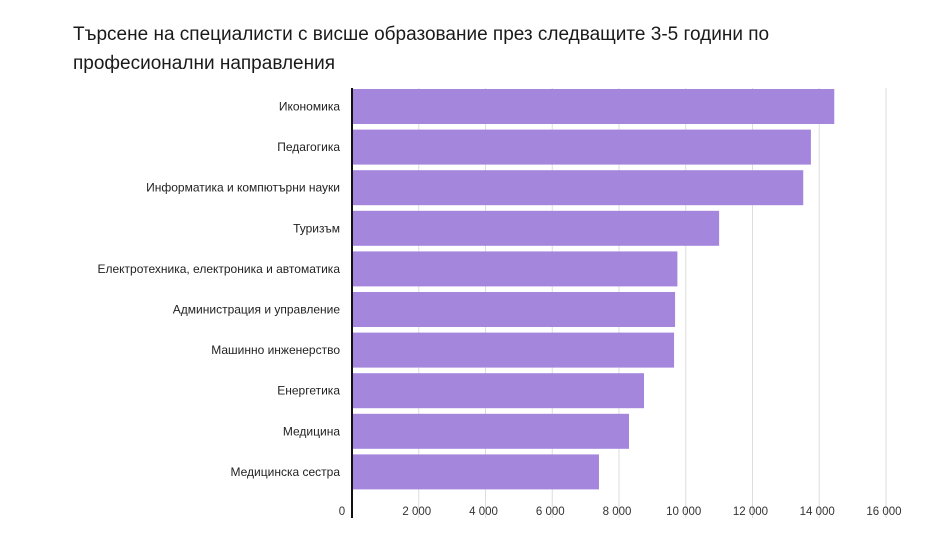 The width and height of the screenshot is (947, 534). I want to click on category-label: Туризъм, so click(316, 228).